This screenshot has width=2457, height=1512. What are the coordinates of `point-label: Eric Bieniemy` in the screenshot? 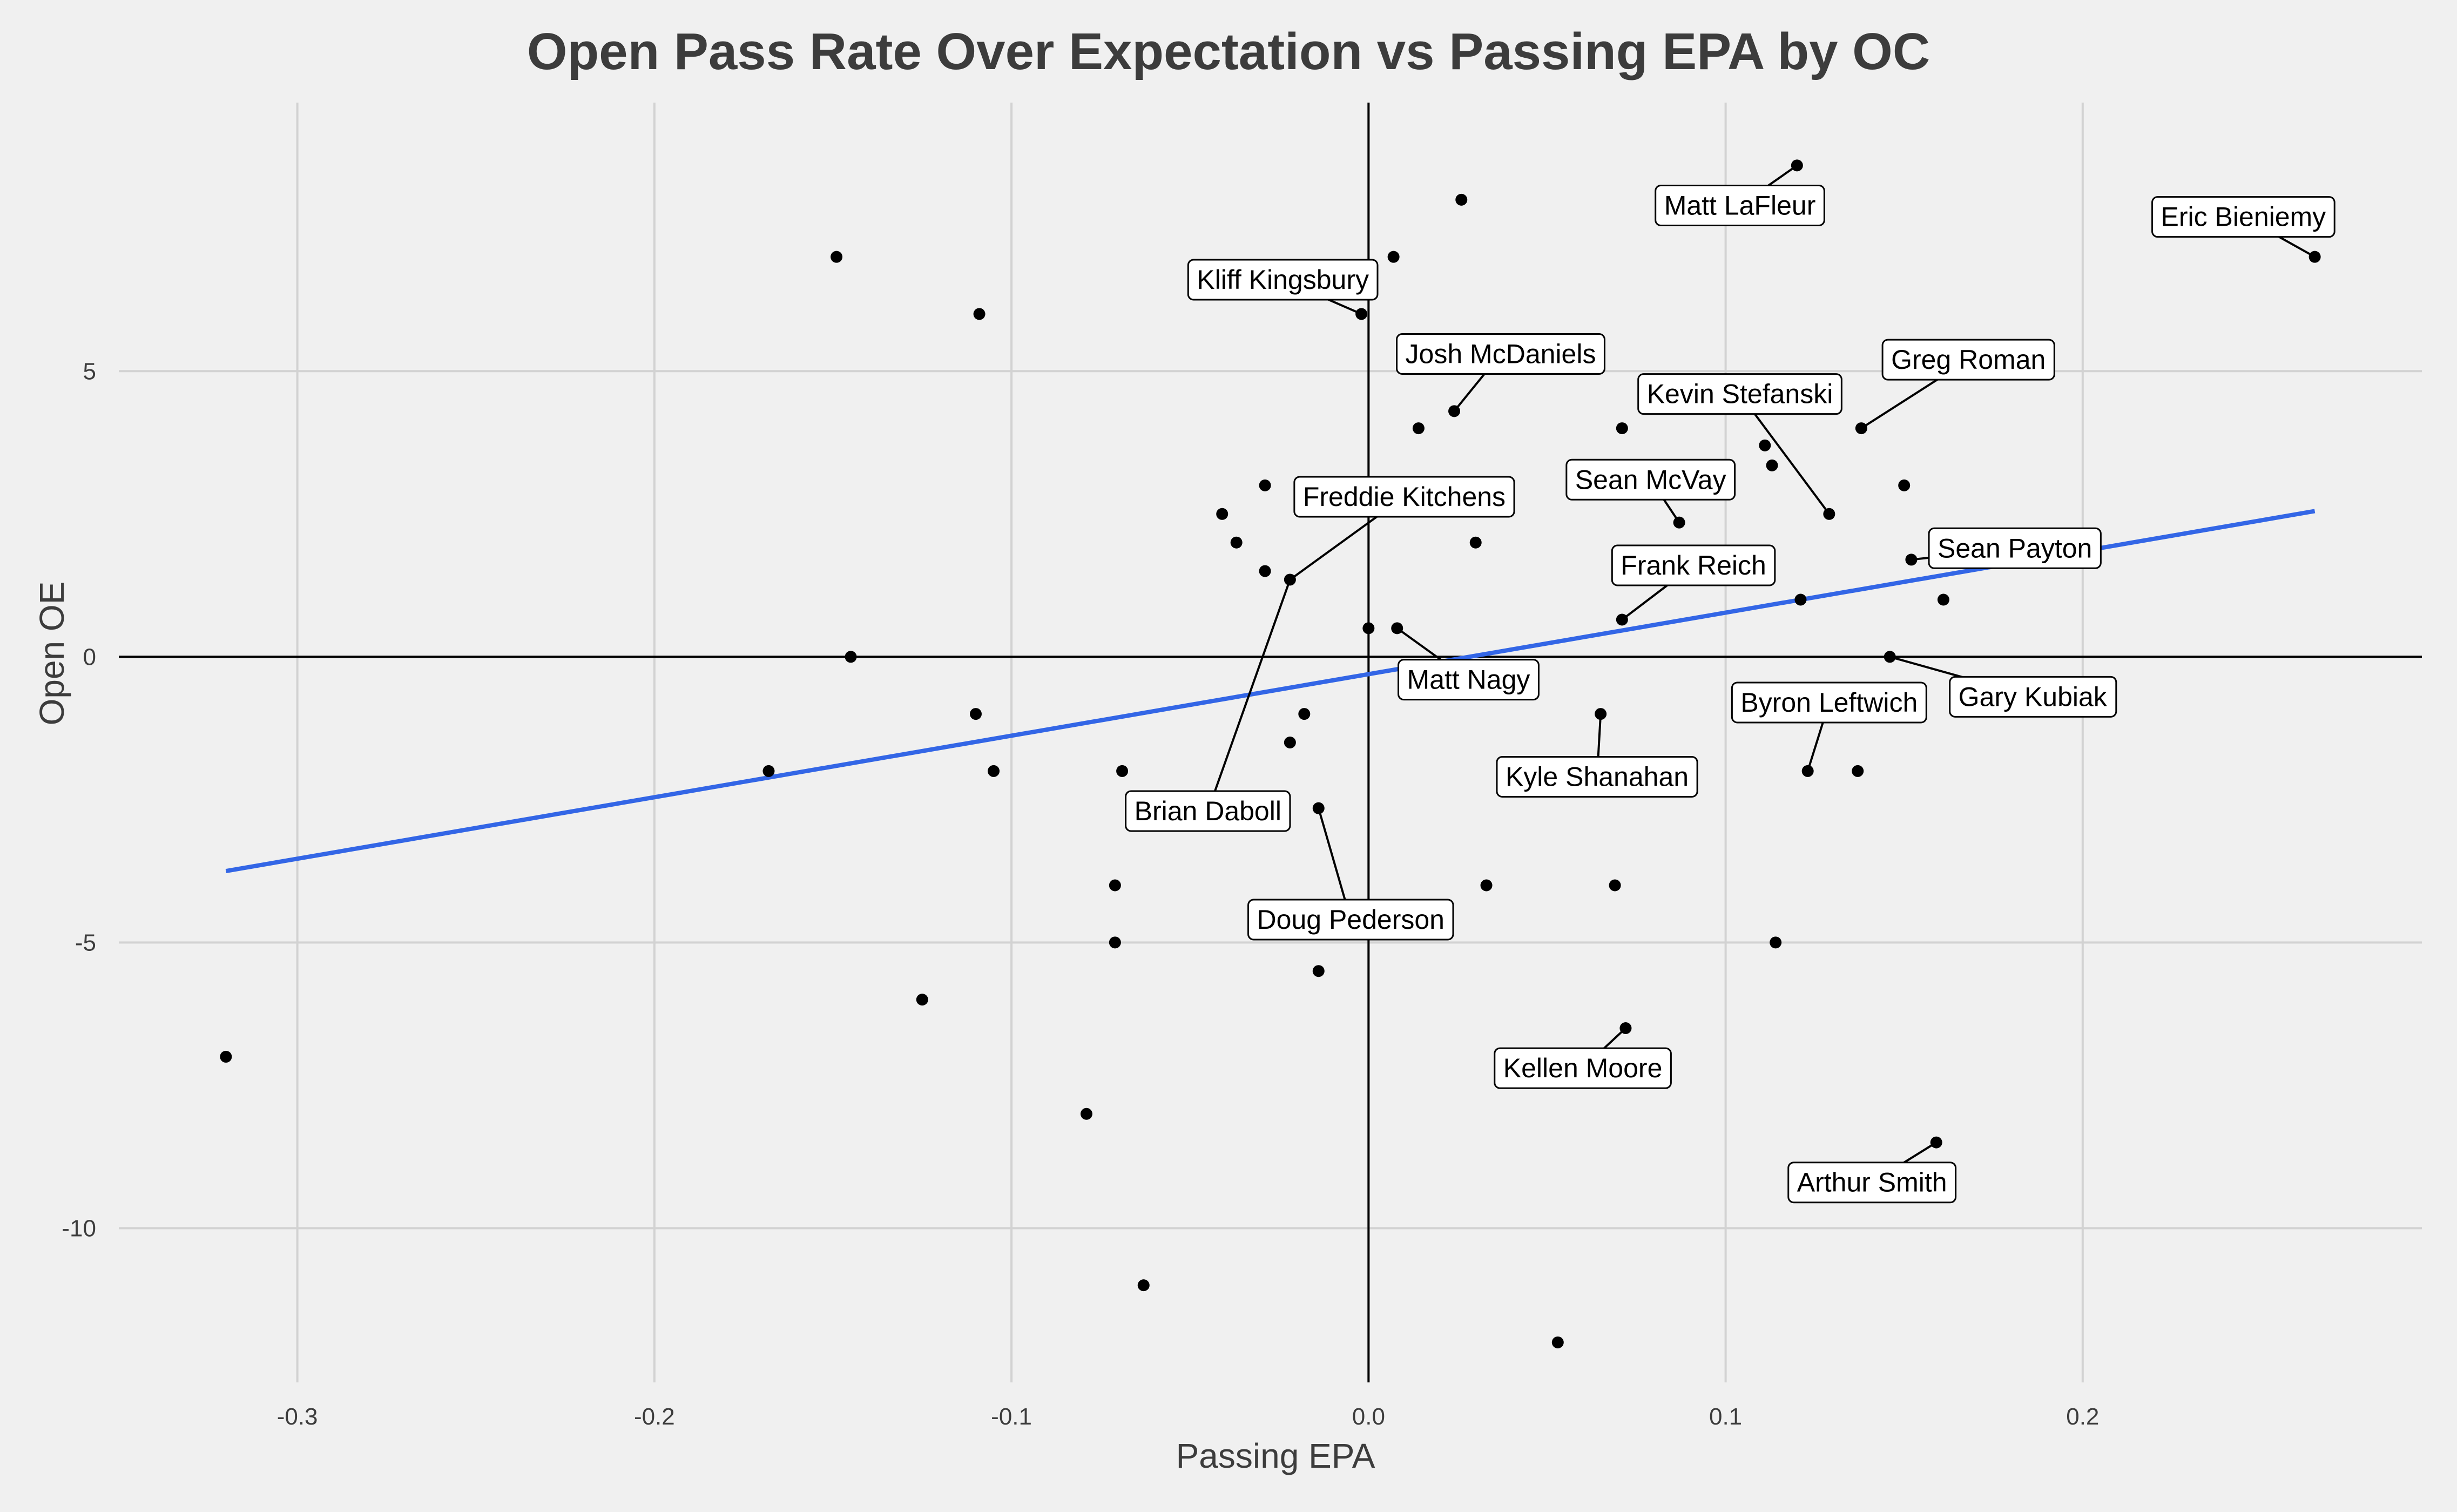 It's located at (2243, 217).